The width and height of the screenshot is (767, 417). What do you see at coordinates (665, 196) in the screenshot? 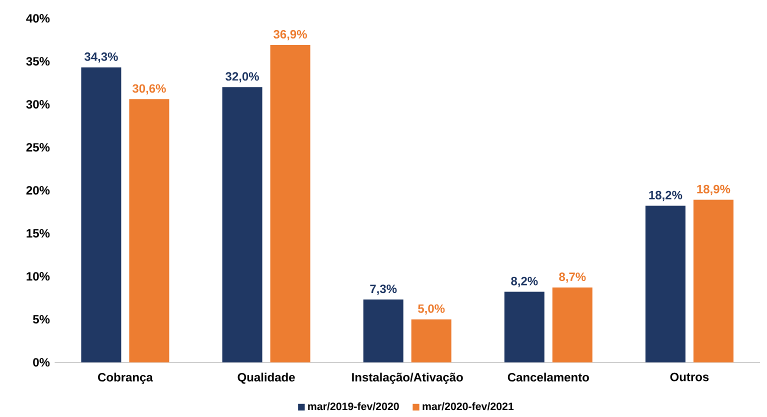
I see `data-label: 18,2%` at bounding box center [665, 196].